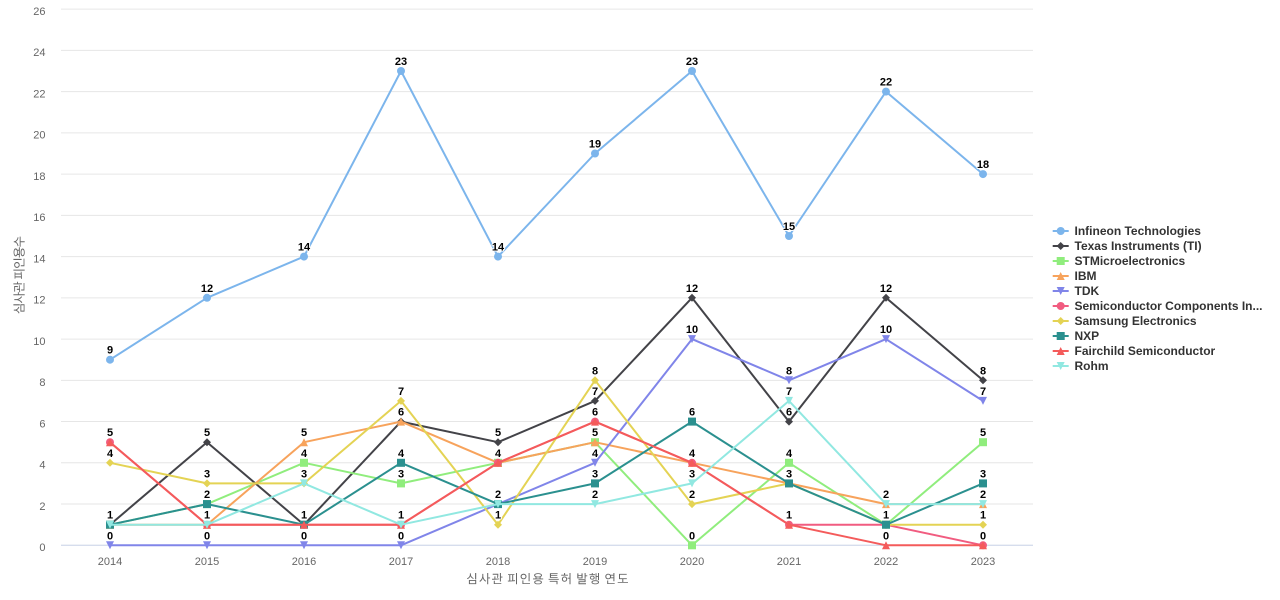 This screenshot has height=600, width=1280. I want to click on svg-text: Rohm, so click(1092, 366).